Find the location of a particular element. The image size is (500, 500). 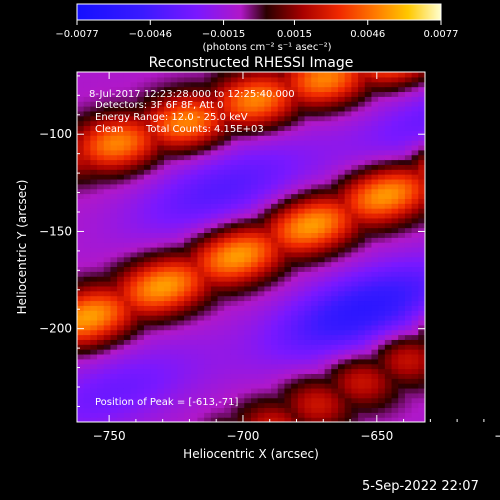

y-tick-label: −150 is located at coordinates (55, 231).